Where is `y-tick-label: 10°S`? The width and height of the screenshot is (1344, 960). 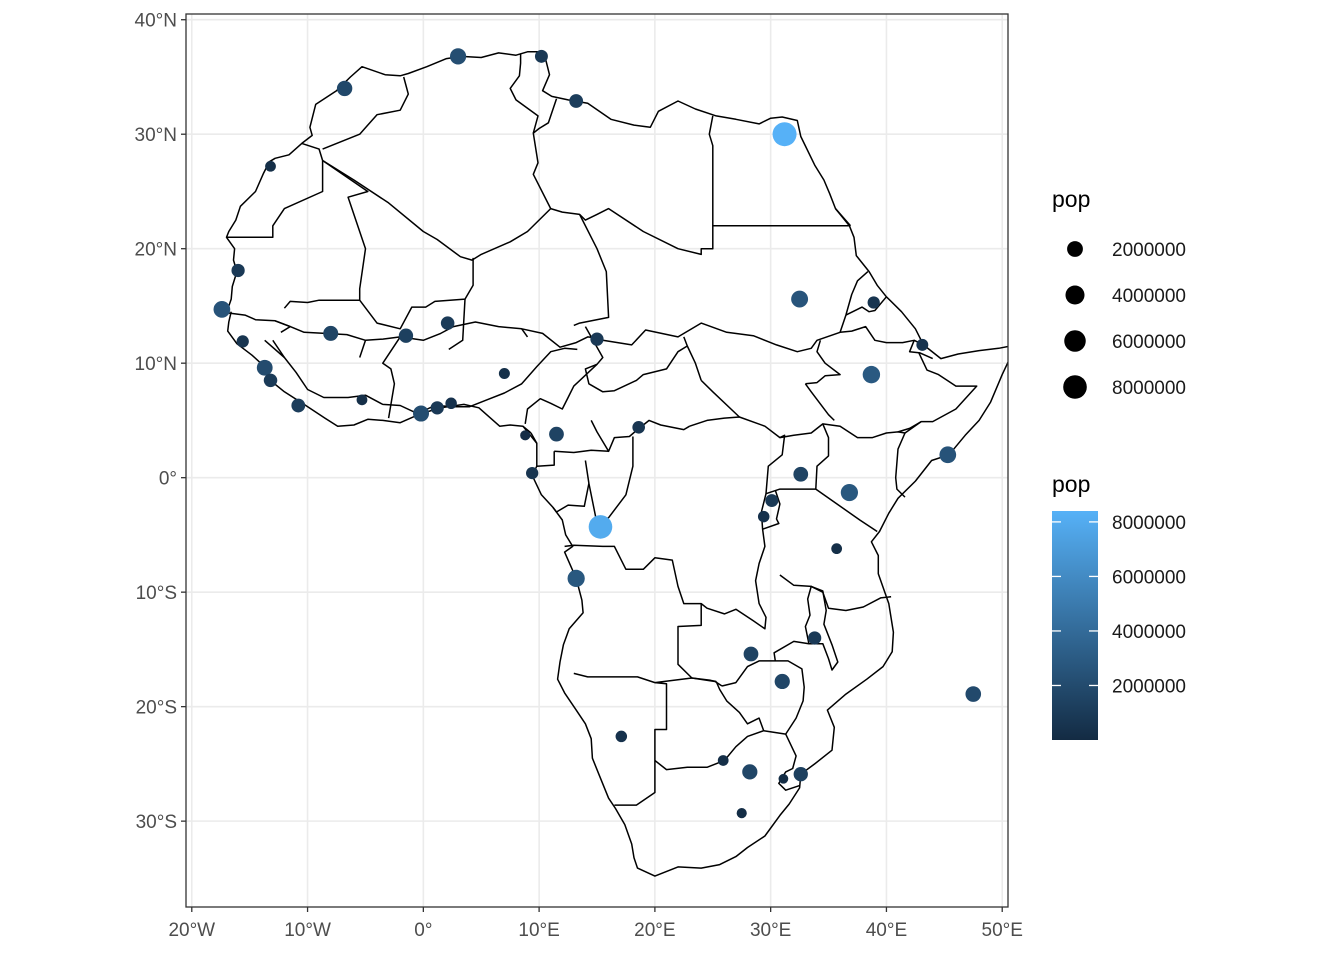
y-tick-label: 10°S is located at coordinates (156, 593).